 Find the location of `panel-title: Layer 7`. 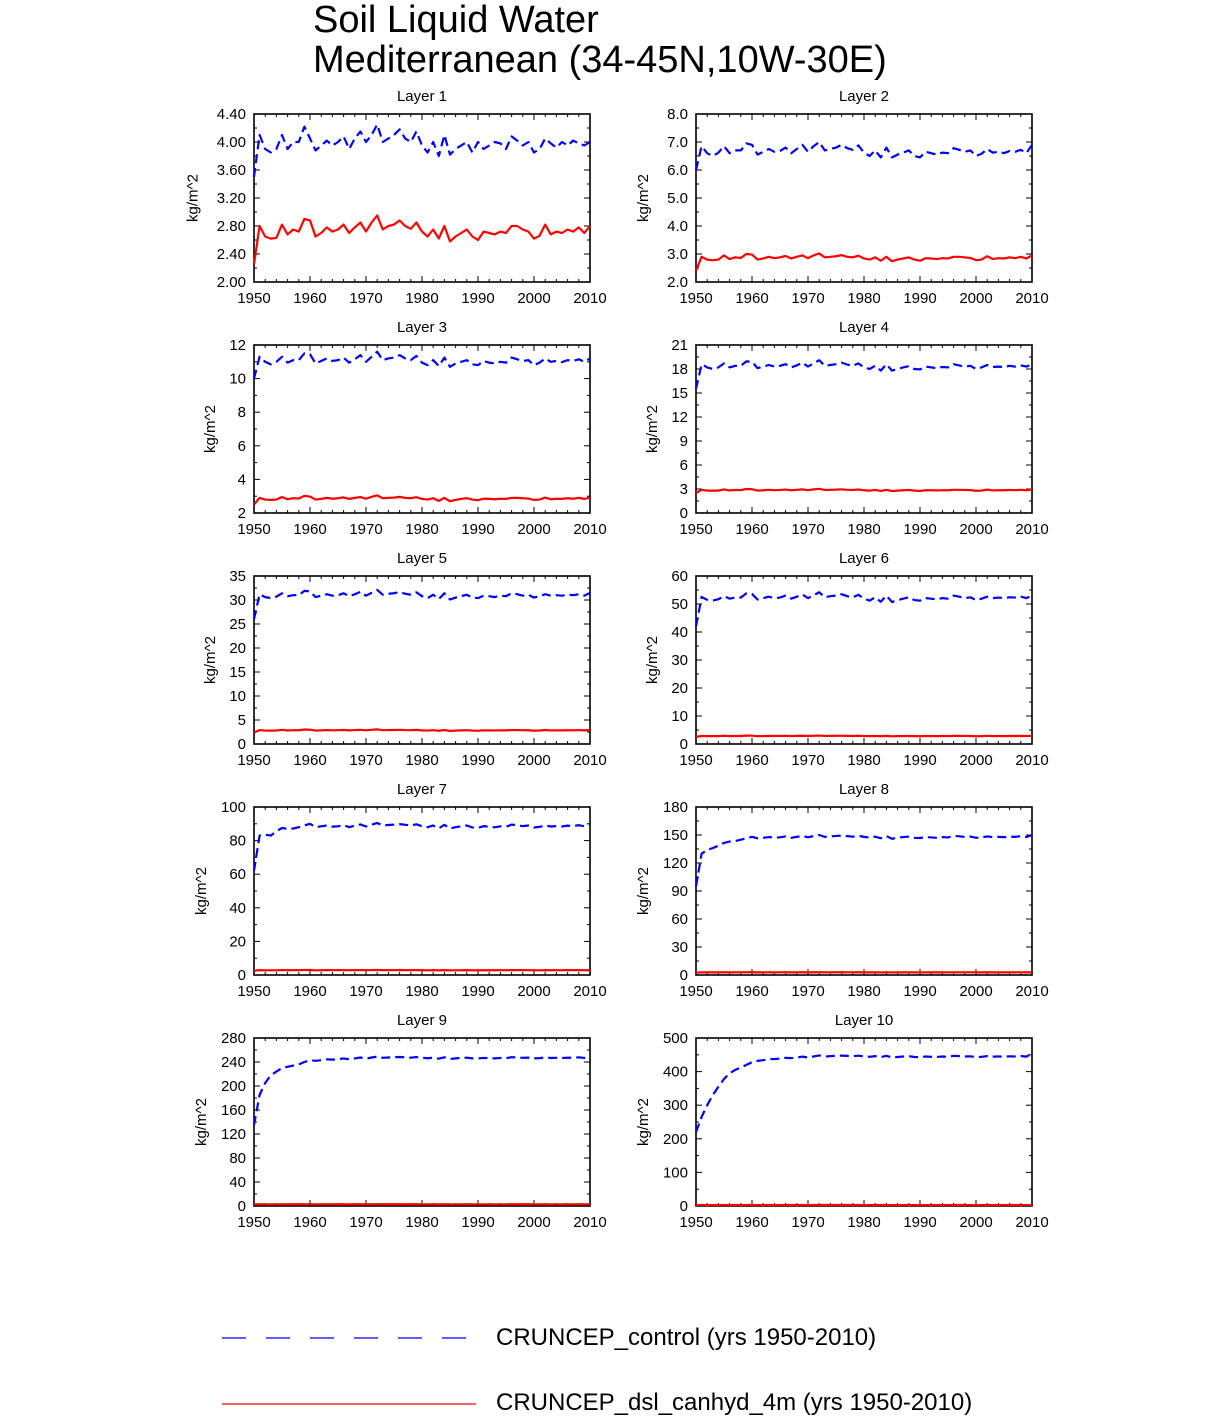

panel-title: Layer 7 is located at coordinates (422, 789).